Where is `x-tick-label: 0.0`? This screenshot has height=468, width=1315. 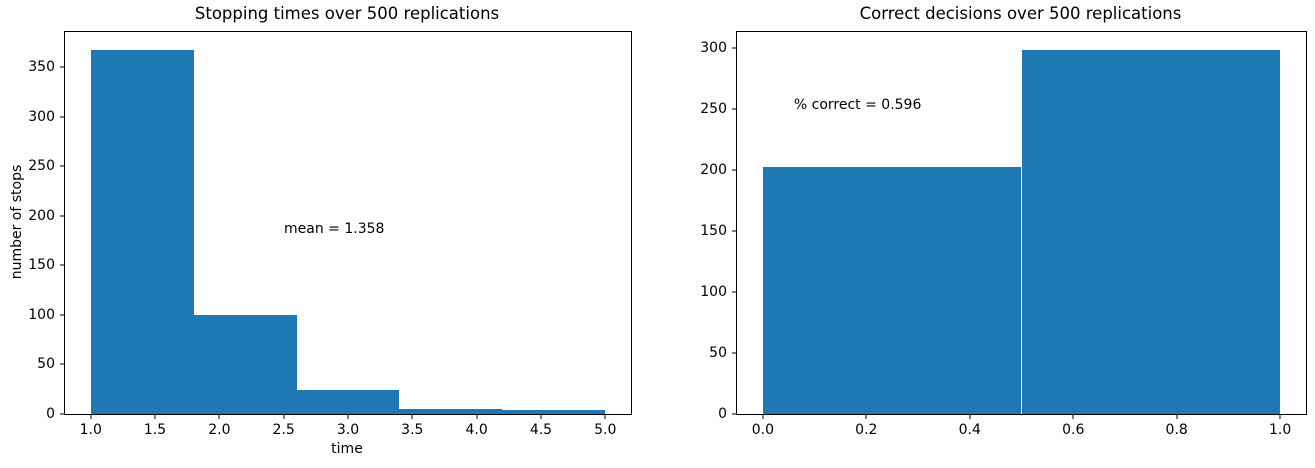
x-tick-label: 0.0 is located at coordinates (762, 430).